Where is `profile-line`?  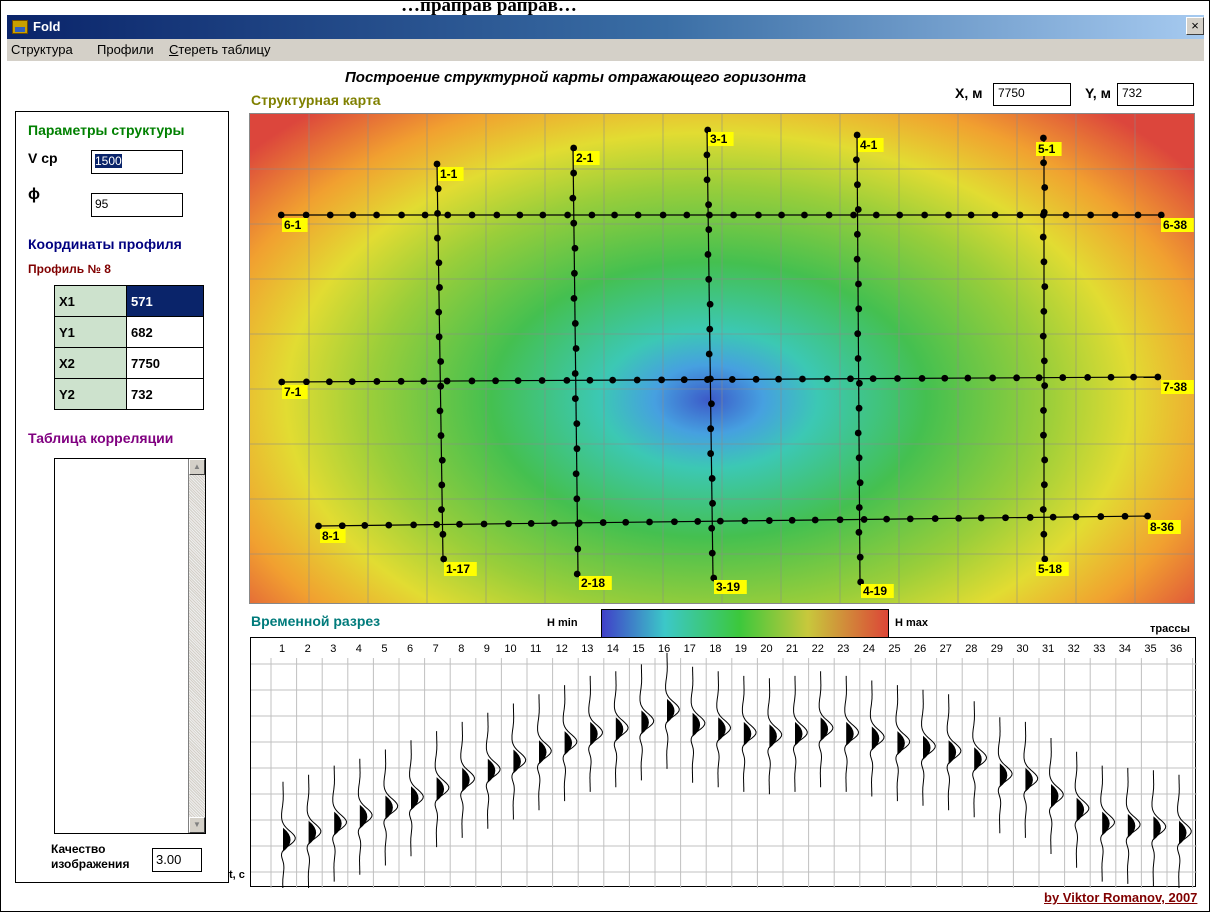
profile-line is located at coordinates (720, 379).